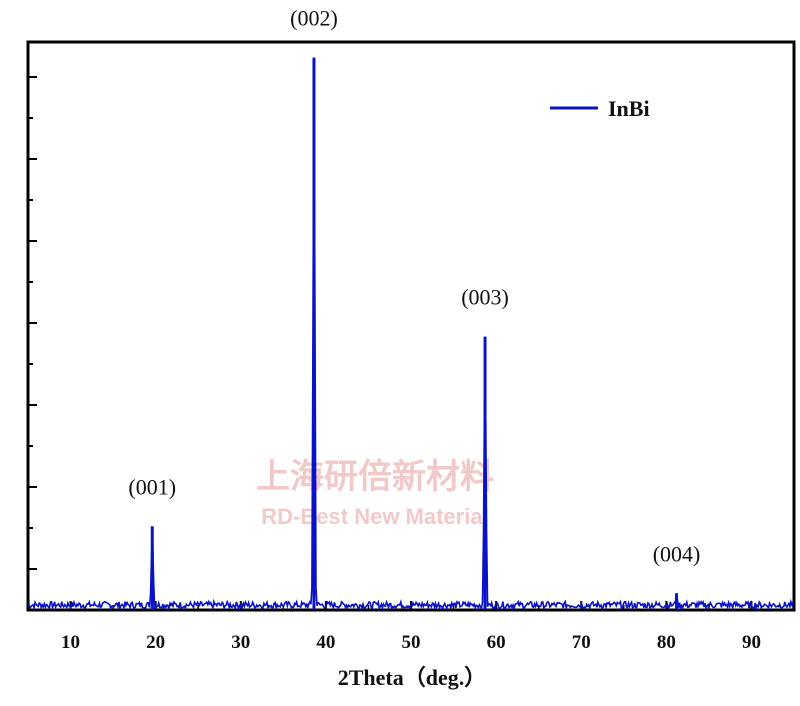 The height and width of the screenshot is (706, 800). What do you see at coordinates (314, 18) in the screenshot?
I see `peak-label: (002)` at bounding box center [314, 18].